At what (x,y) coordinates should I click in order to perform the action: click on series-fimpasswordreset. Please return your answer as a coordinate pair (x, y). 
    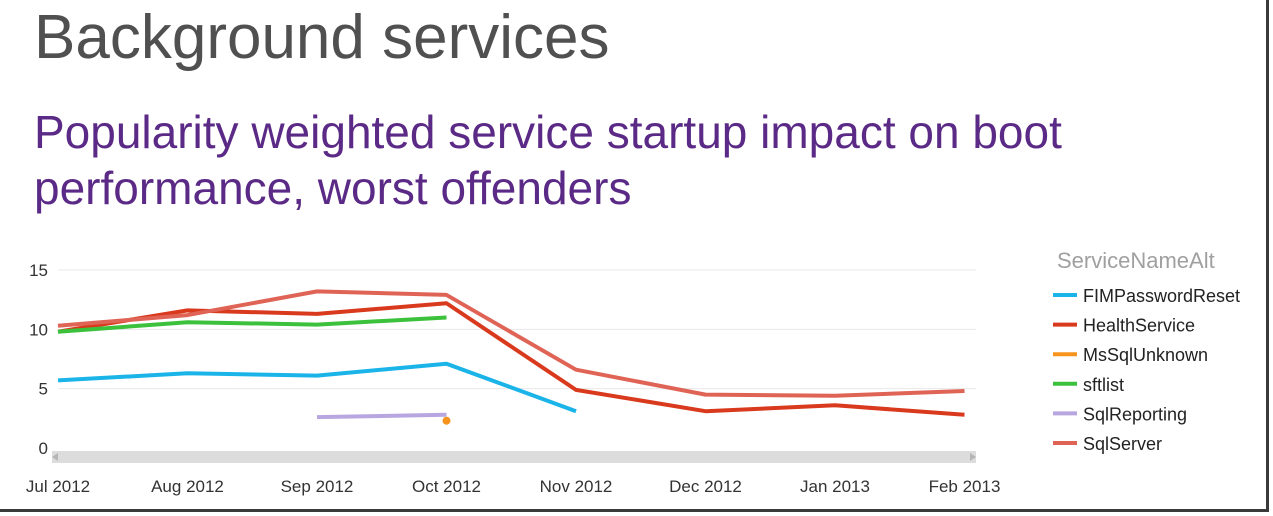
    Looking at the image, I should click on (317, 387).